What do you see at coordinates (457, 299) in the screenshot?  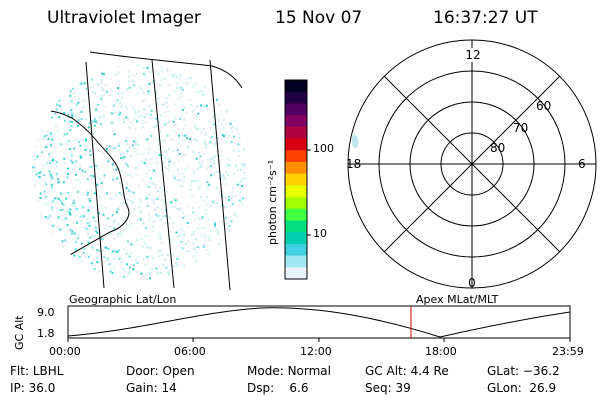 I see `apex-label: Apex MLat/MLT` at bounding box center [457, 299].